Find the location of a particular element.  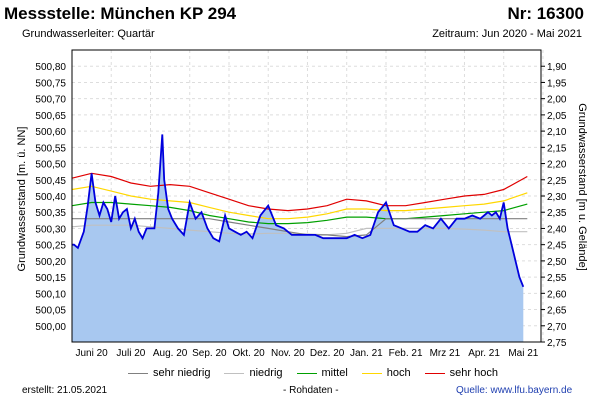

y-tick-left: 500,65 is located at coordinates (50, 116).